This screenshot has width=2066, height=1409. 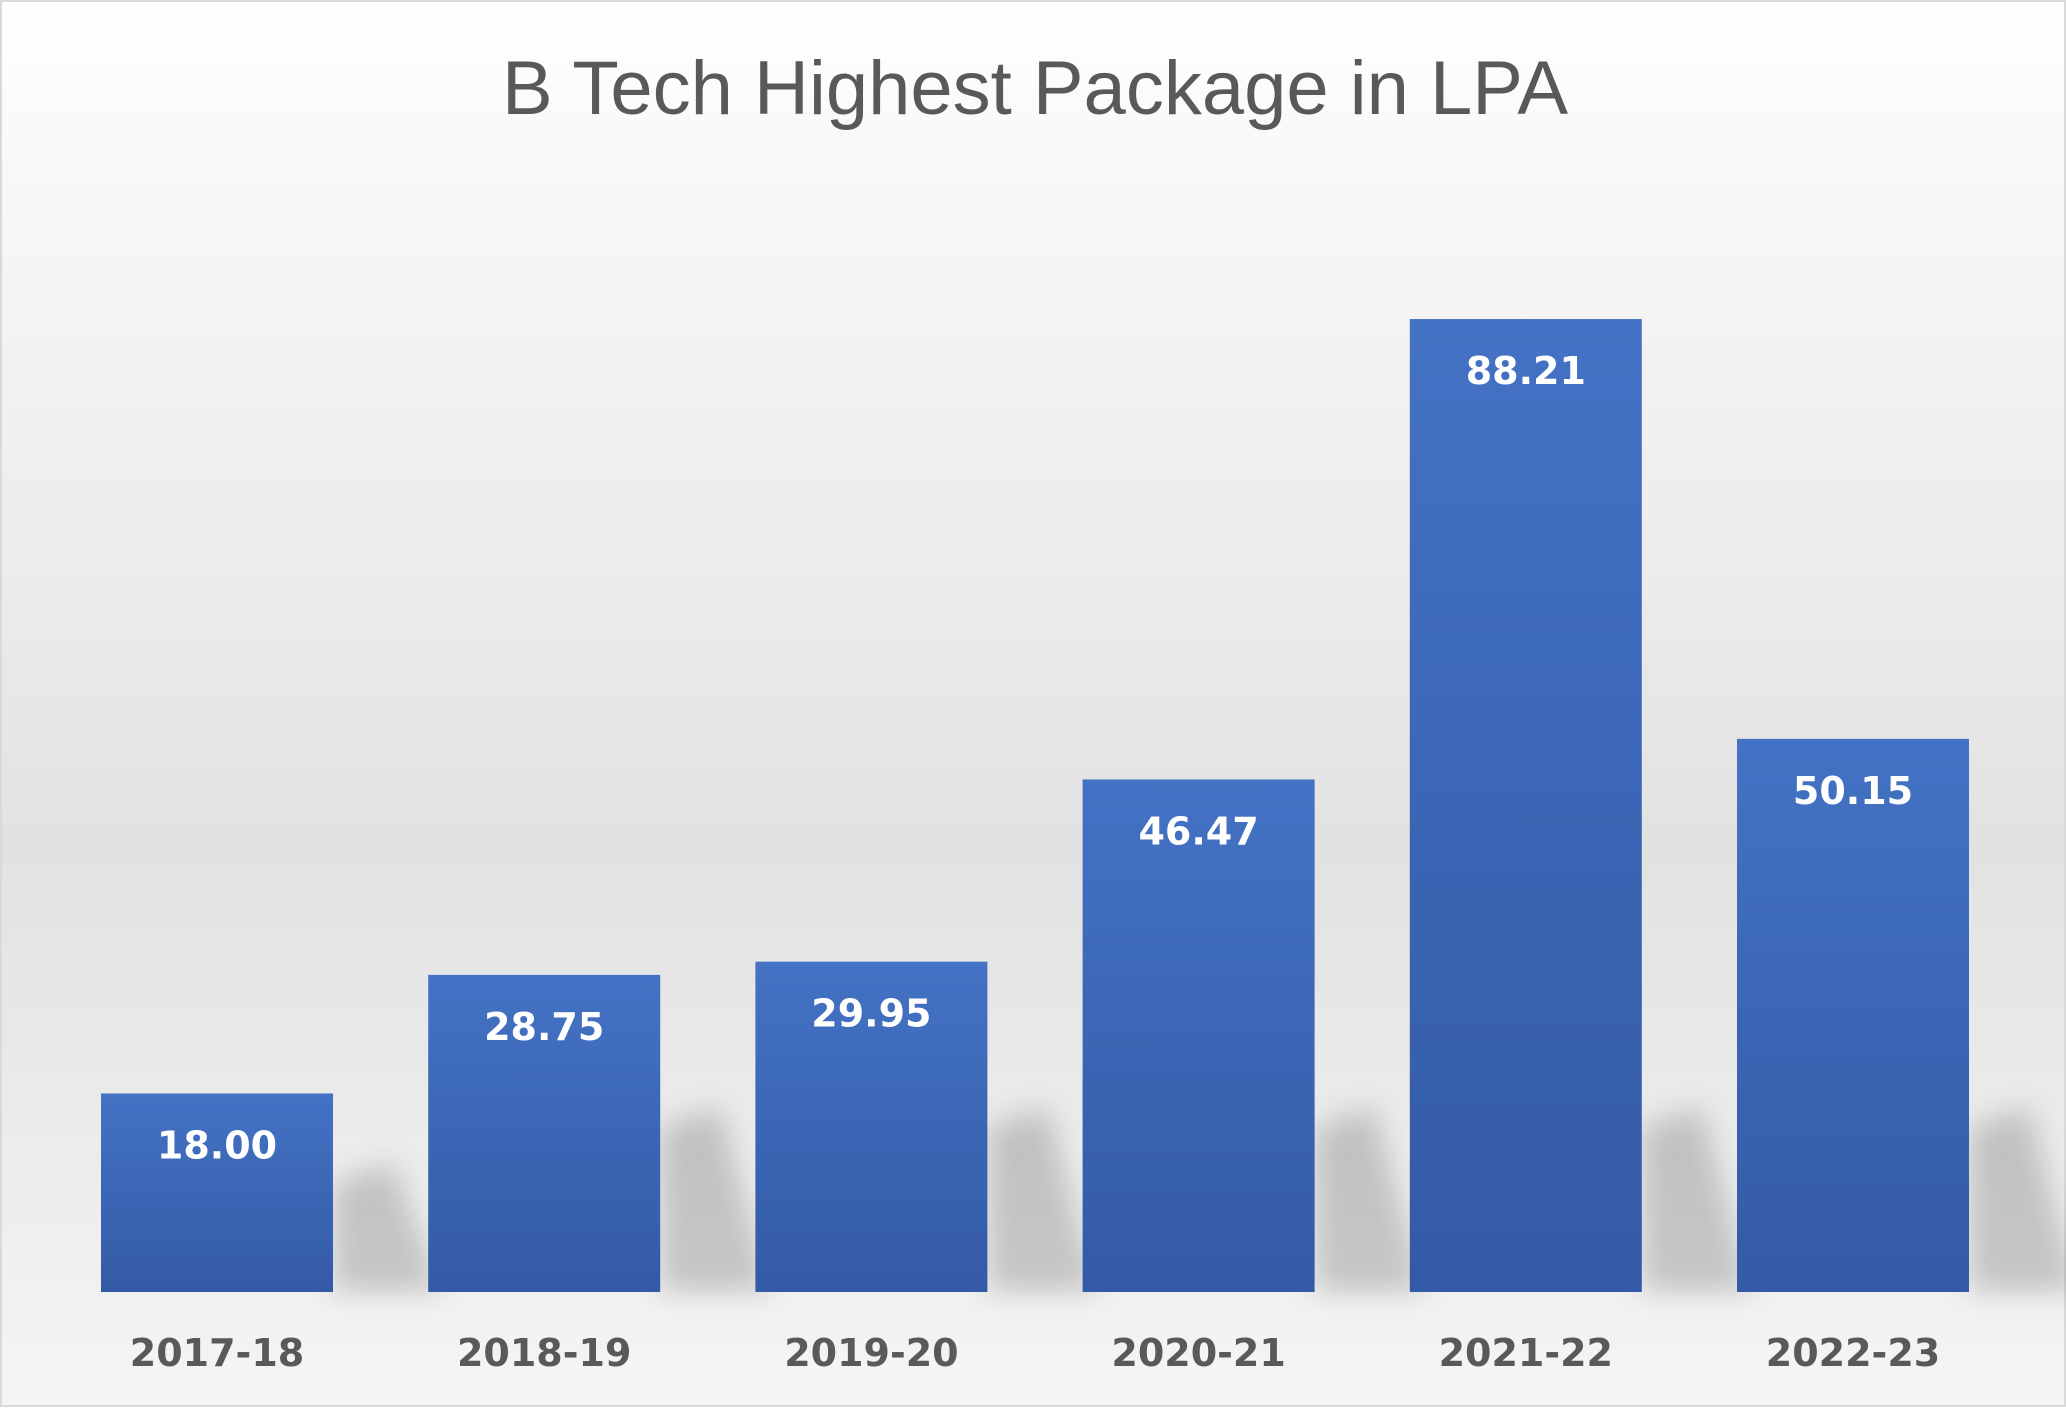 I want to click on data-label: 18.00, so click(x=217, y=1145).